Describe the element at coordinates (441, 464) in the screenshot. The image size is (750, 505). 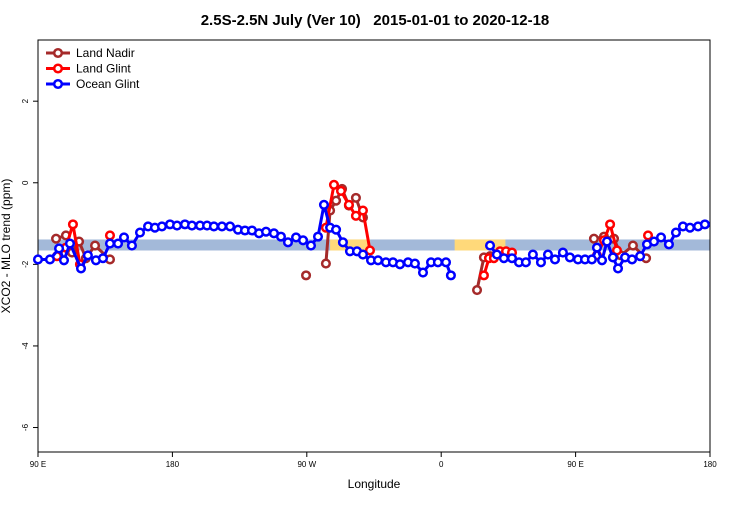
I see `x-tick-label: 0` at that location.